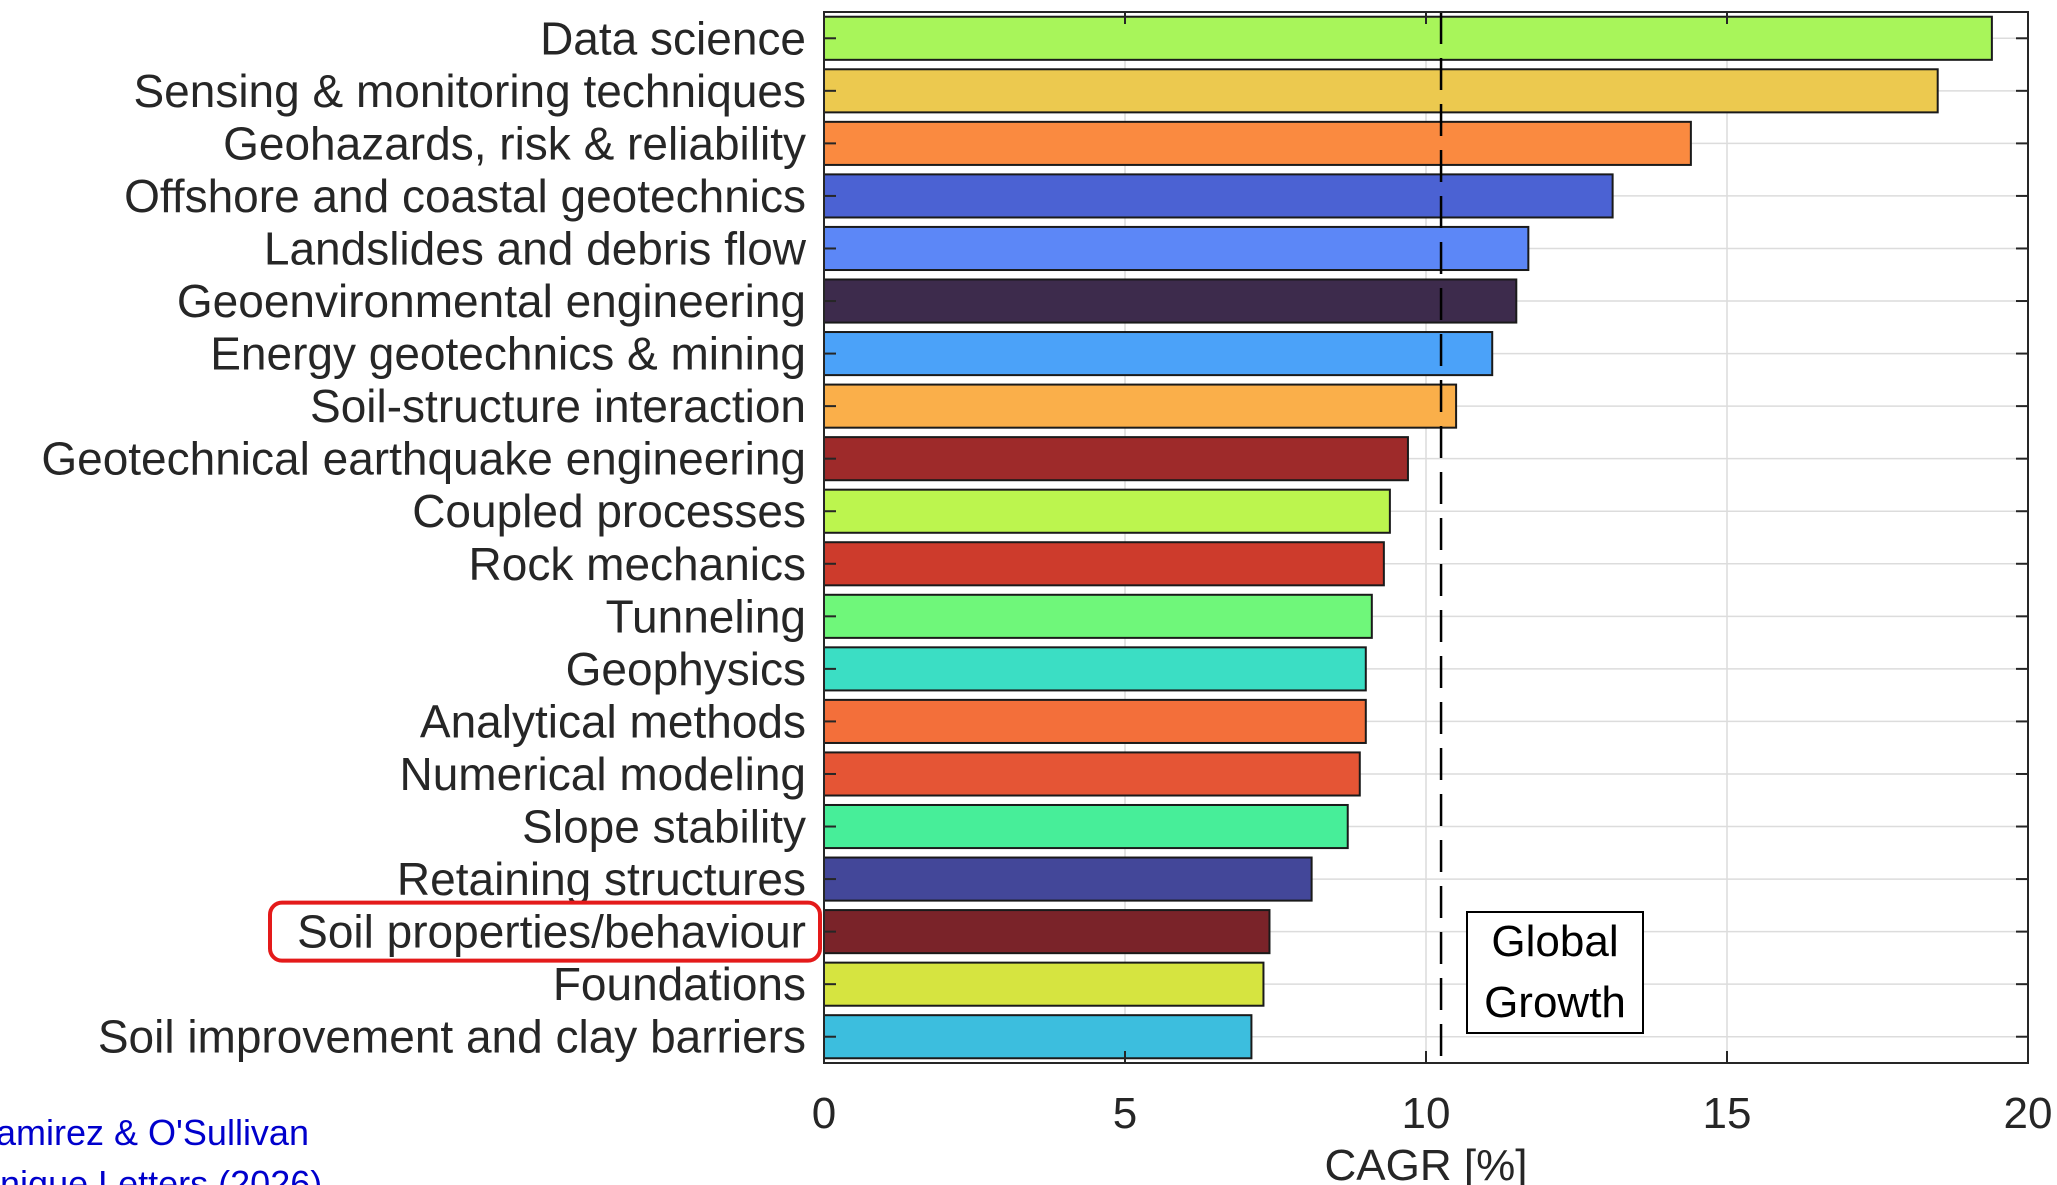 The image size is (2057, 1185). What do you see at coordinates (664, 827) in the screenshot?
I see `category-label: Slope stability` at bounding box center [664, 827].